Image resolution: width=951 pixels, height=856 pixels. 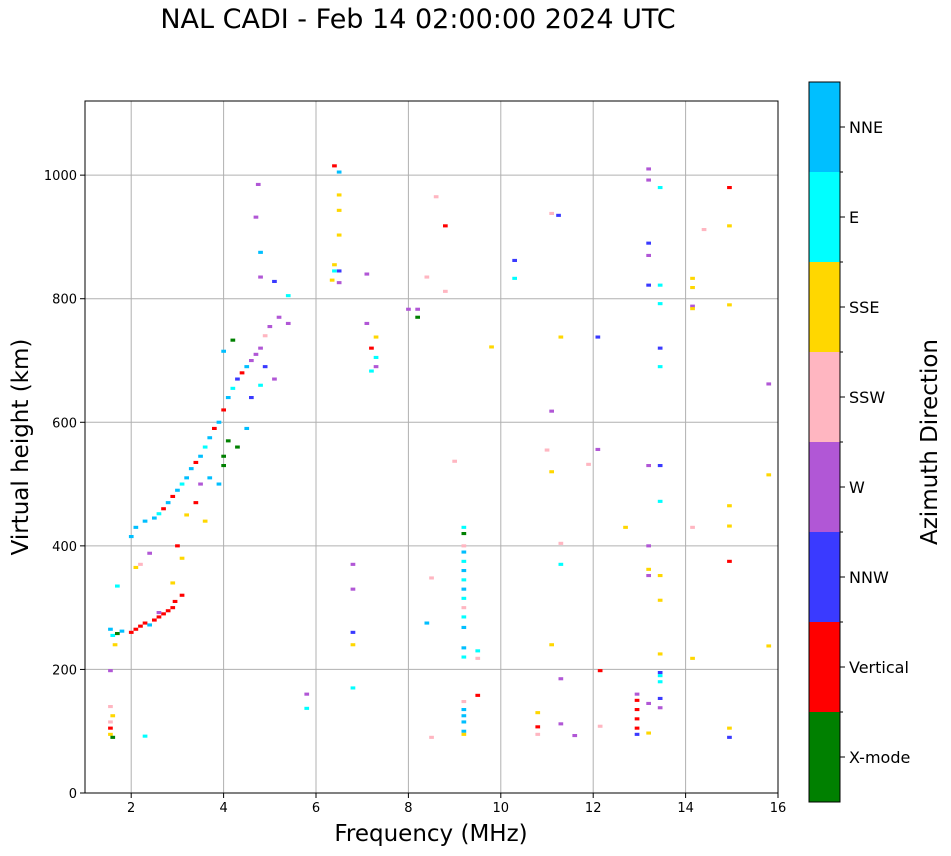 What do you see at coordinates (131, 808) in the screenshot?
I see `x-tick-label: 2` at bounding box center [131, 808].